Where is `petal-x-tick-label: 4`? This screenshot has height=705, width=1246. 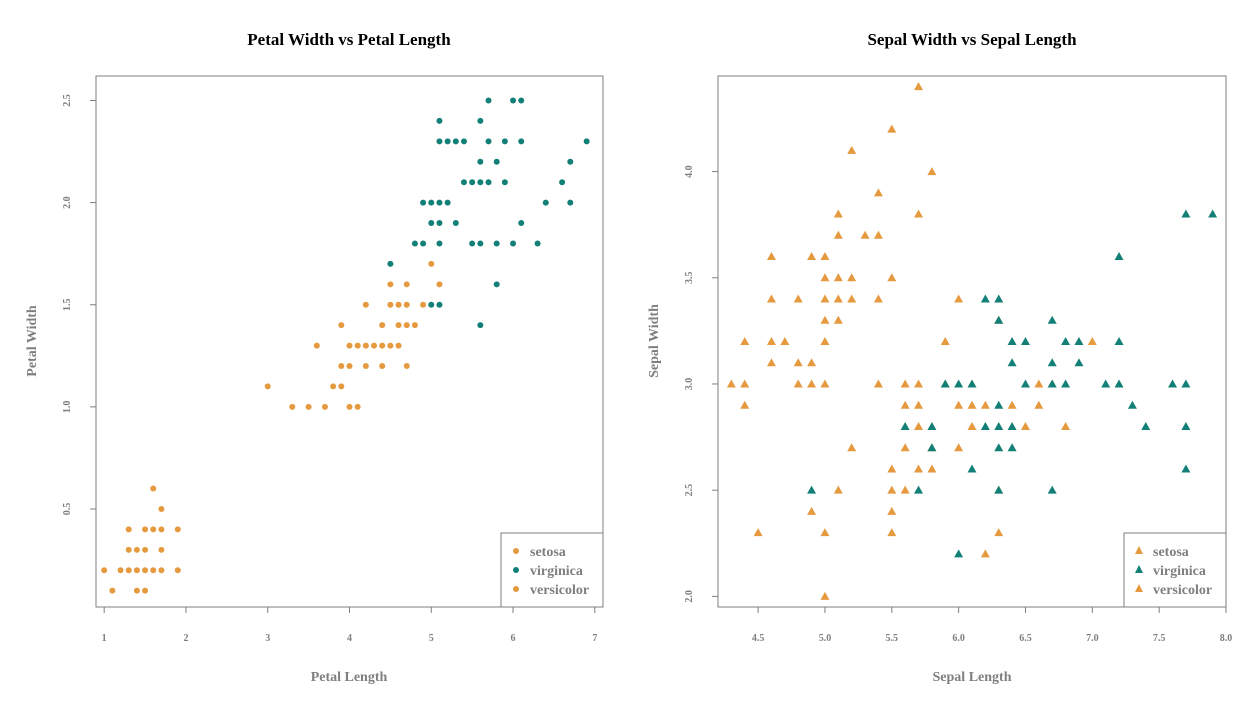 petal-x-tick-label: 4 is located at coordinates (349, 638).